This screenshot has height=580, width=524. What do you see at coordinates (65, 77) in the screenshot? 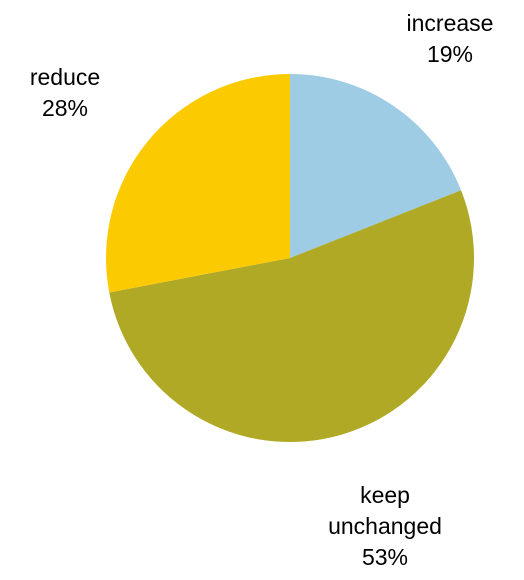
I see `slice-category-label: reduce` at bounding box center [65, 77].